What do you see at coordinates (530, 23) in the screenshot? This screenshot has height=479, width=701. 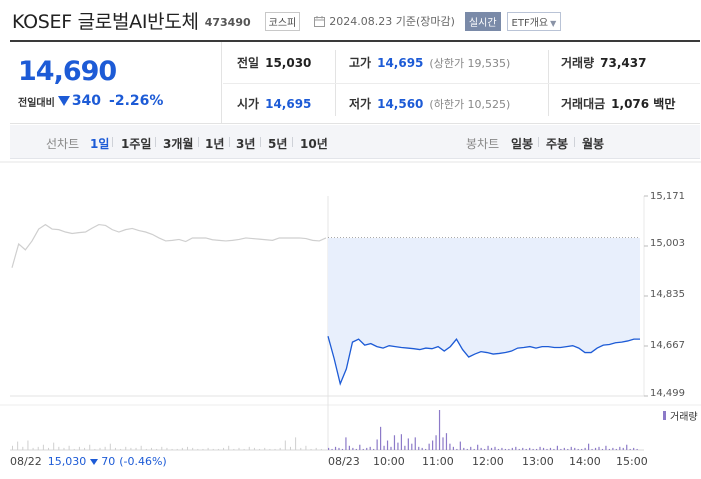 I see `etf-overview-label: ETF개요` at bounding box center [530, 23].